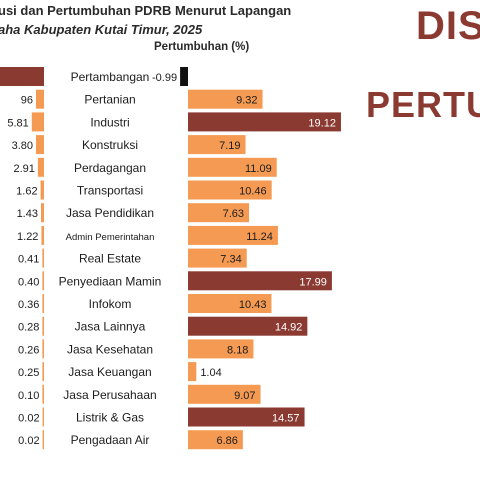 This screenshot has width=480, height=480. I want to click on growth-axis-label: Pertumbuhan (%), so click(202, 47).